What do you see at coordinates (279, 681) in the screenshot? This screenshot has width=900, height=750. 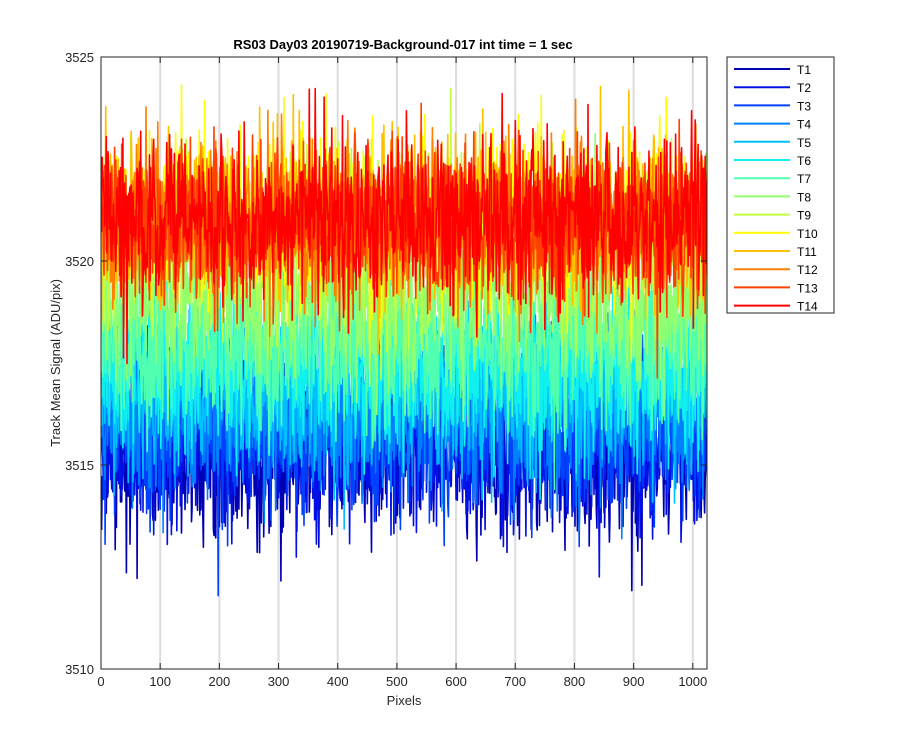 I see `x-tick-label-3: 300` at bounding box center [279, 681].